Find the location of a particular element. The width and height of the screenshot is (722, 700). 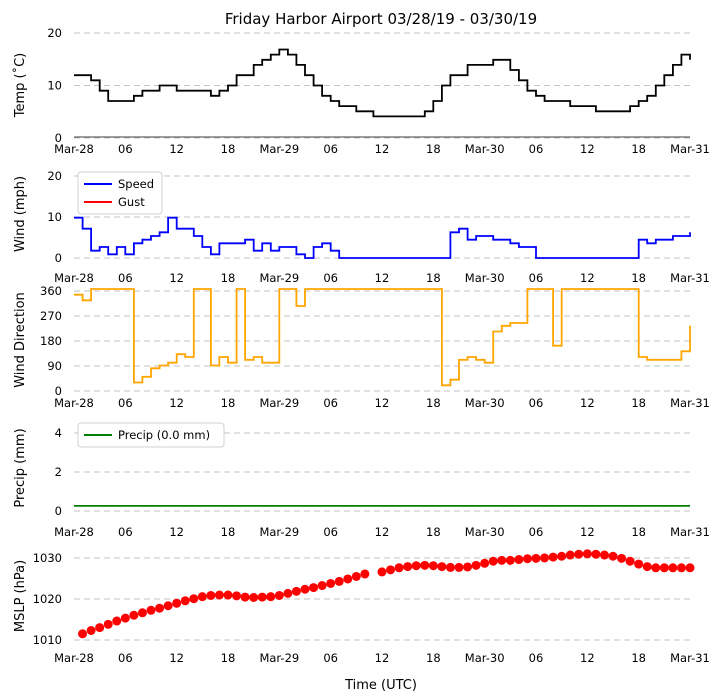

y-axis-label: Temp (˚C) is located at coordinates (20, 86).